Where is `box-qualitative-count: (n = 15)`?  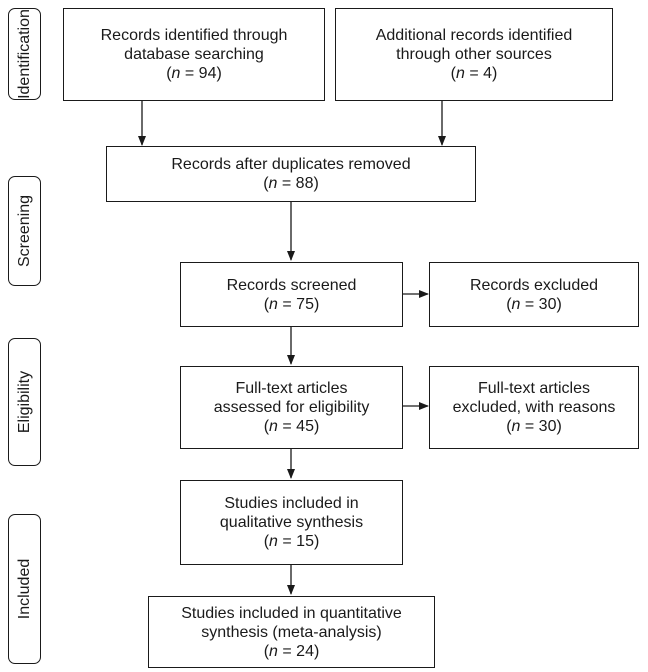
box-qualitative-count: (n = 15) is located at coordinates (291, 541).